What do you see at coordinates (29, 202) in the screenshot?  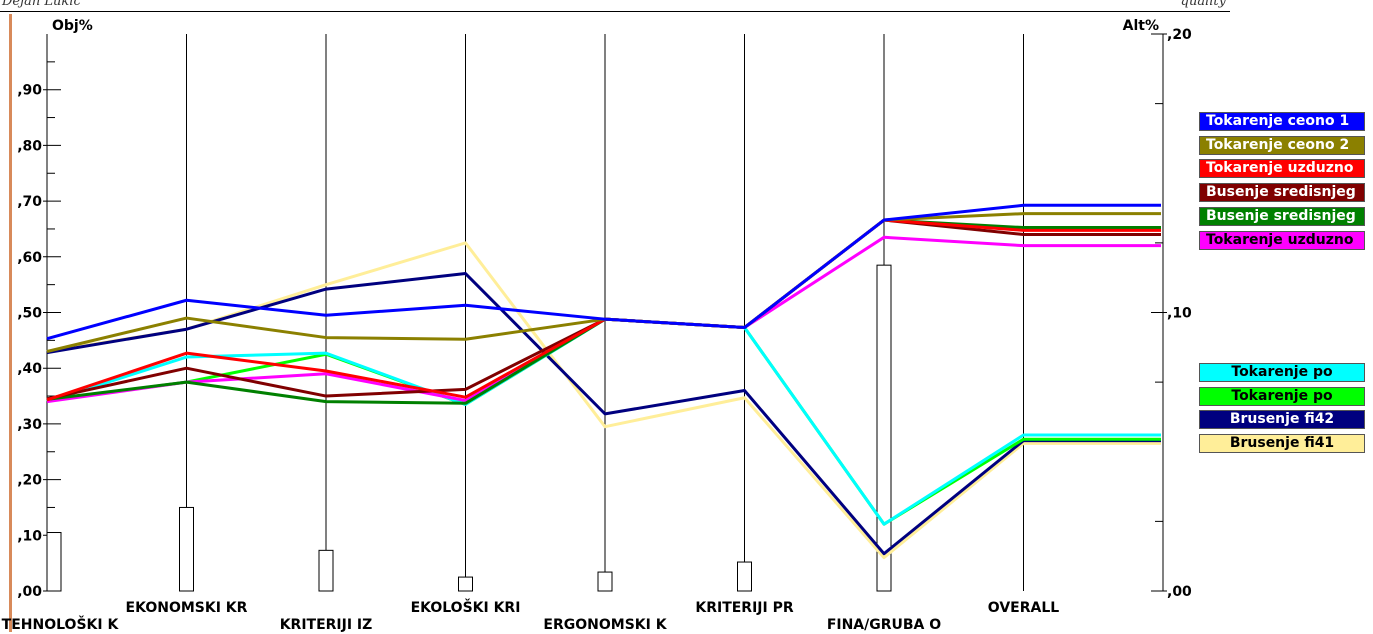 I see `left-tick-label: ,70` at bounding box center [29, 202].